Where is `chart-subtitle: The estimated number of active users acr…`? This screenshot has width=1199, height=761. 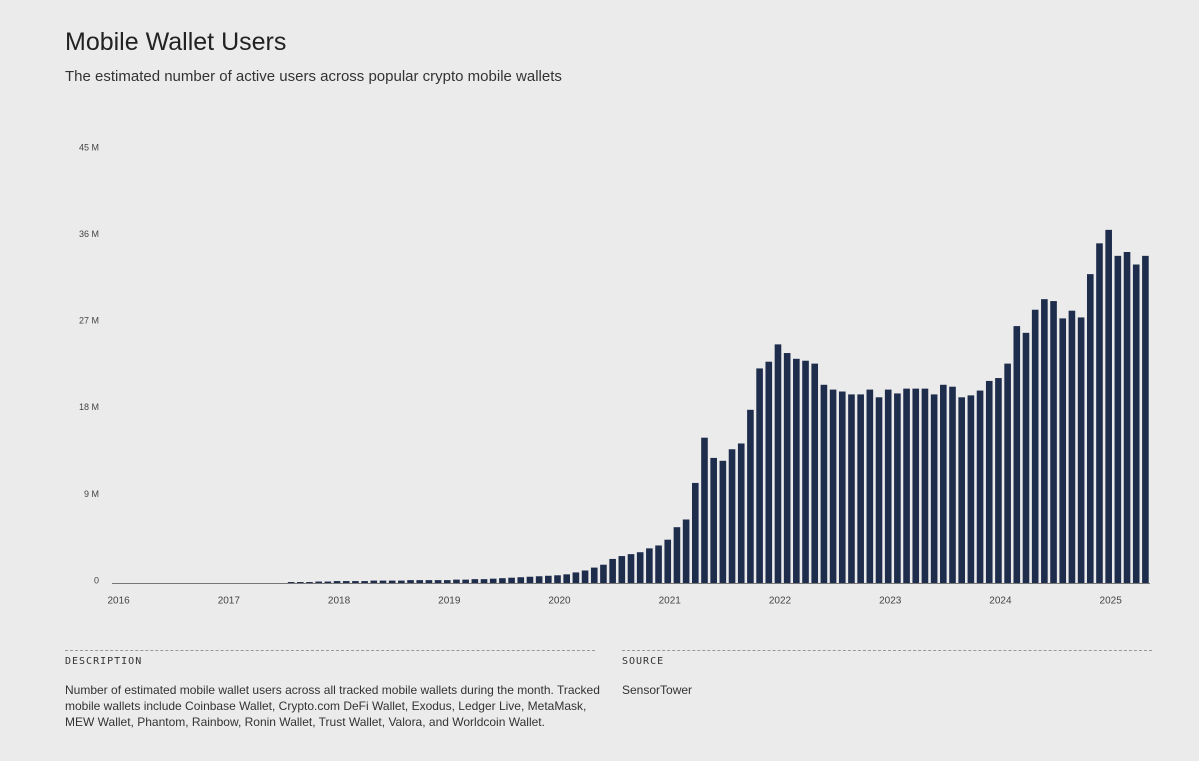
chart-subtitle: The estimated number of active users acr… is located at coordinates (313, 76).